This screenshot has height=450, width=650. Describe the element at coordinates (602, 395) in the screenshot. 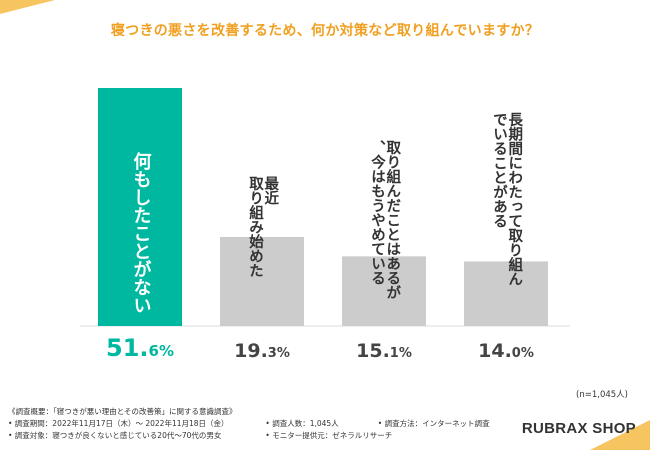

I see `sample-size-label: (n=1,045人)` at that location.